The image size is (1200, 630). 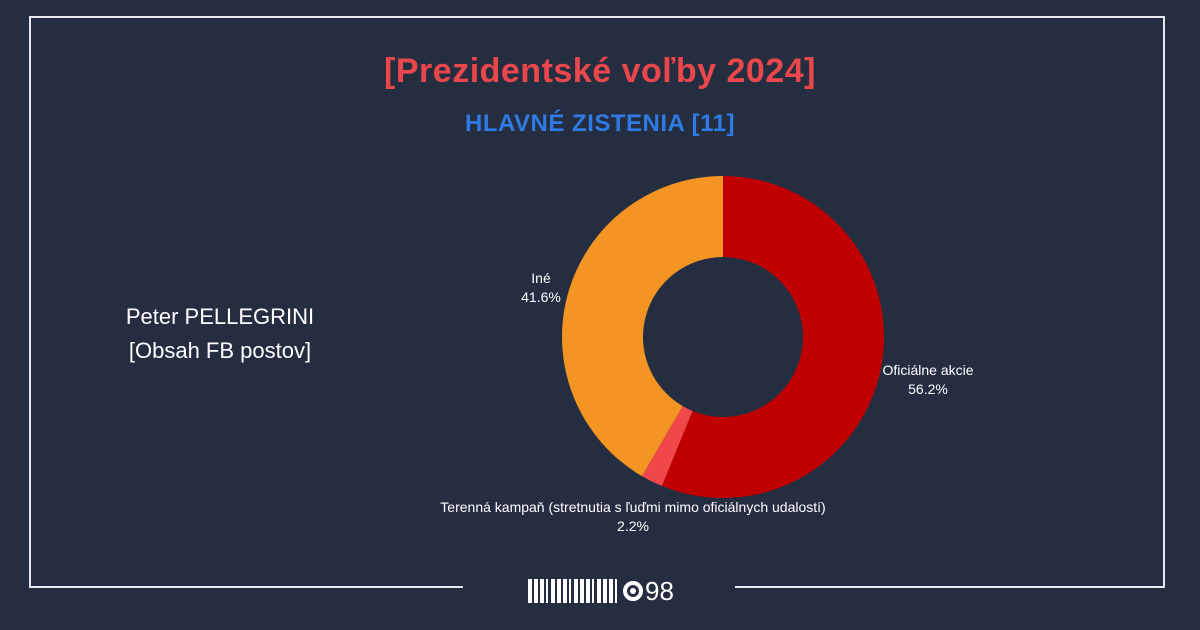 I want to click on slice-value-label: 2.2%, so click(x=633, y=526).